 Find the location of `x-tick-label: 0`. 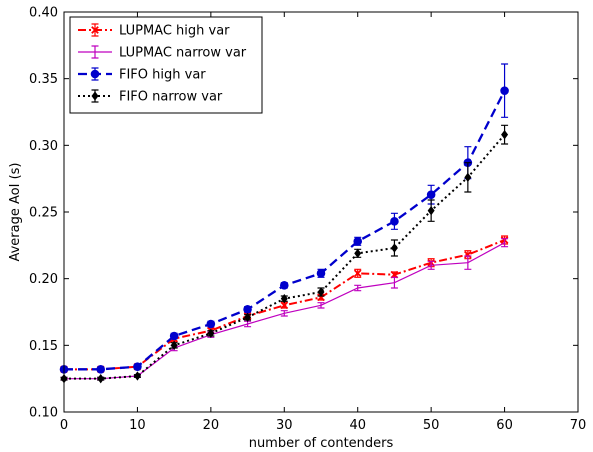

x-tick-label: 0 is located at coordinates (64, 425).